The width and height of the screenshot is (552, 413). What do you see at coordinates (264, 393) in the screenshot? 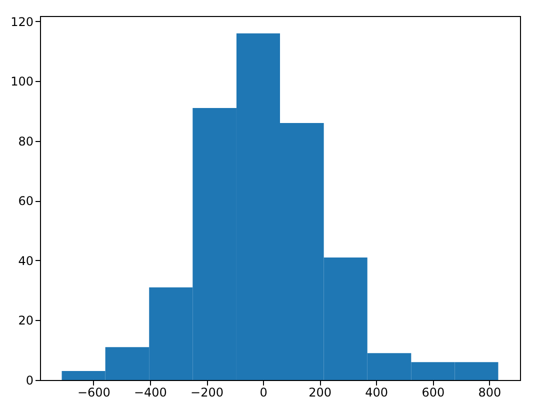
I see `x-tick-label: 0` at bounding box center [264, 393].